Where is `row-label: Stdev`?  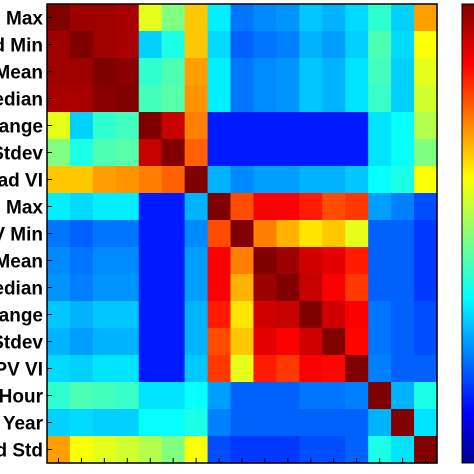
row-label: Stdev is located at coordinates (21, 154).